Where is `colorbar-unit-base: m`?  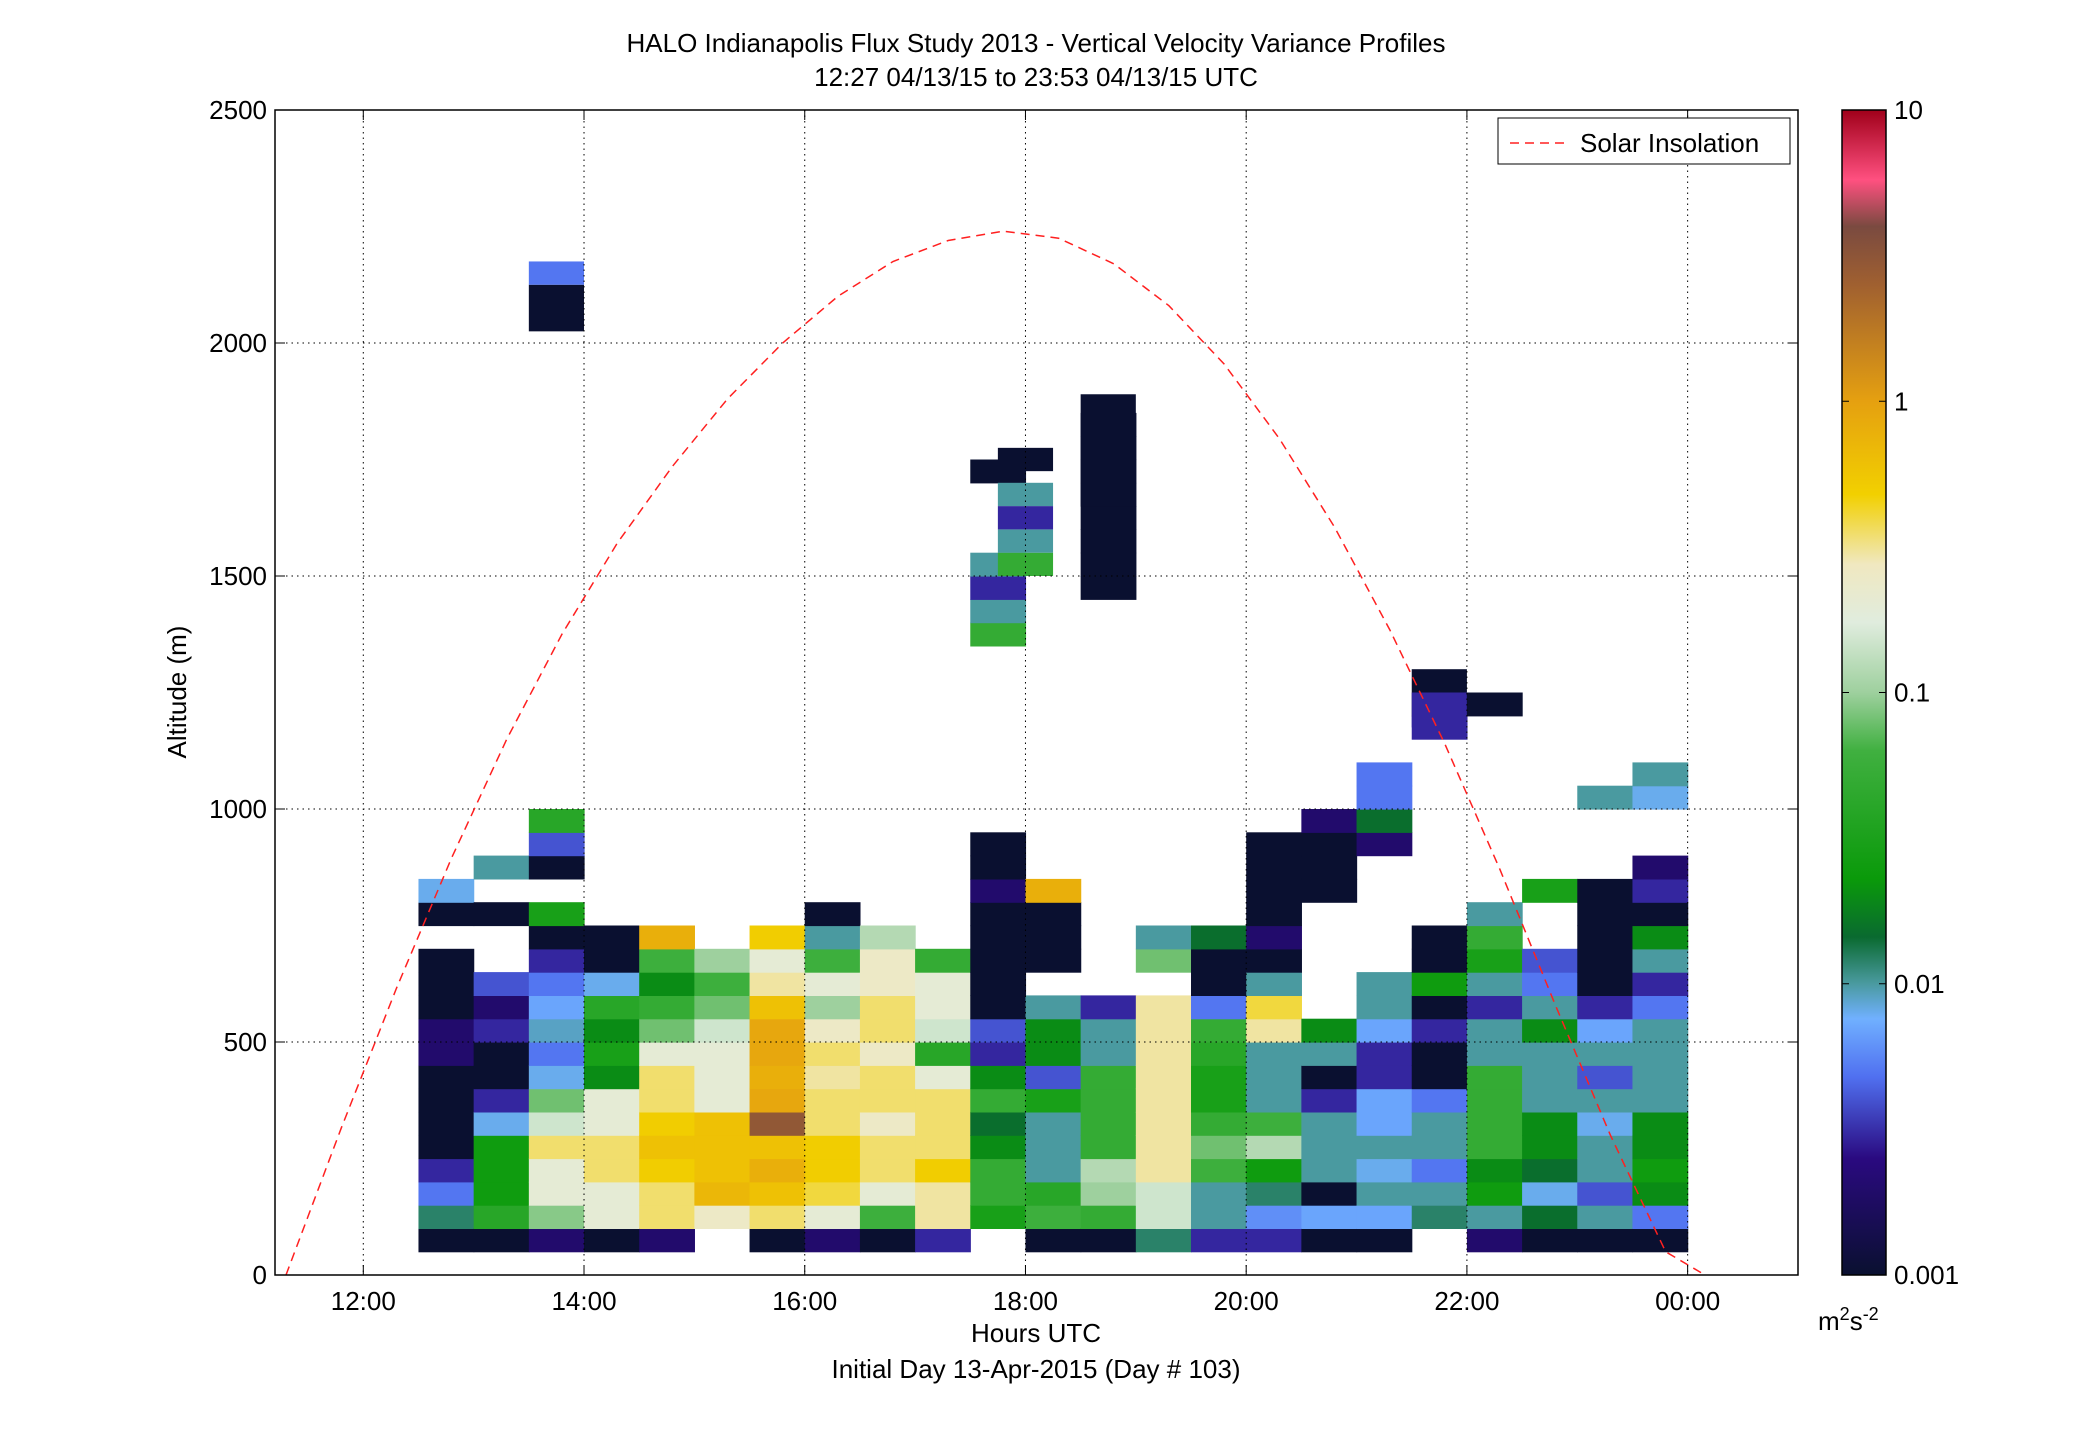
colorbar-unit-base: m is located at coordinates (1829, 1321).